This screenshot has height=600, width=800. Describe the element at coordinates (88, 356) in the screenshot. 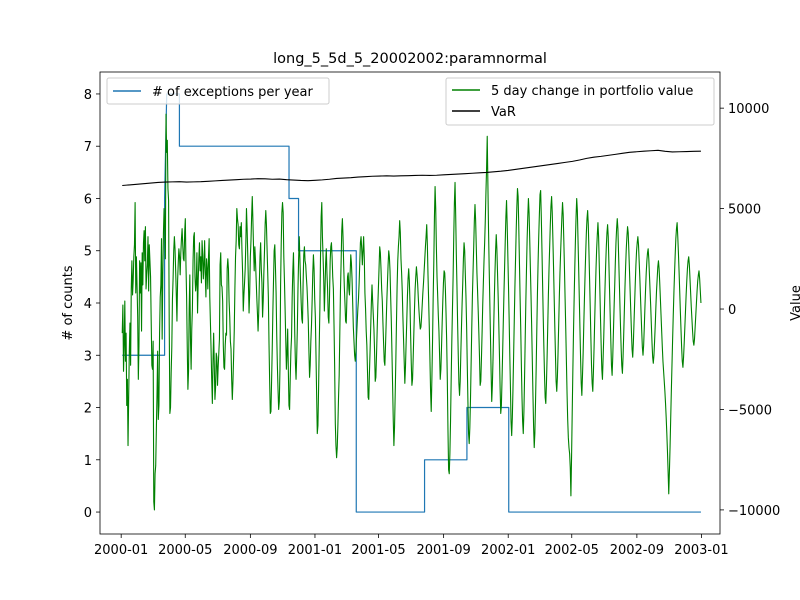

I see `left-tick-label: 3` at that location.